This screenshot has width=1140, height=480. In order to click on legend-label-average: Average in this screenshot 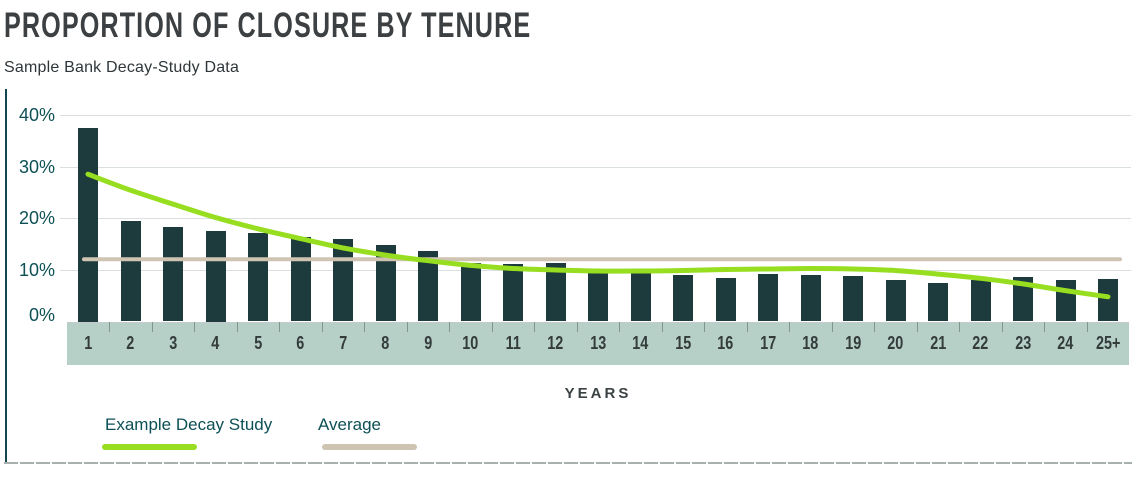, I will do `click(350, 424)`.